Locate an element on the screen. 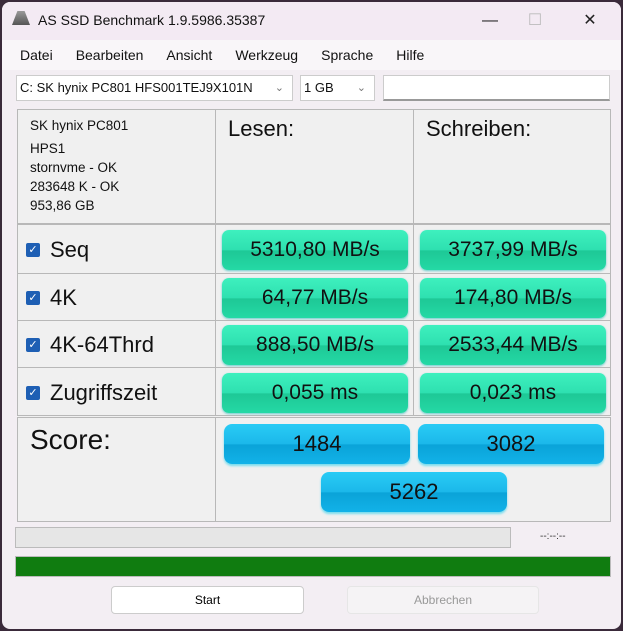 This screenshot has width=623, height=631. drive-firmware: HPS1 is located at coordinates (48, 148).